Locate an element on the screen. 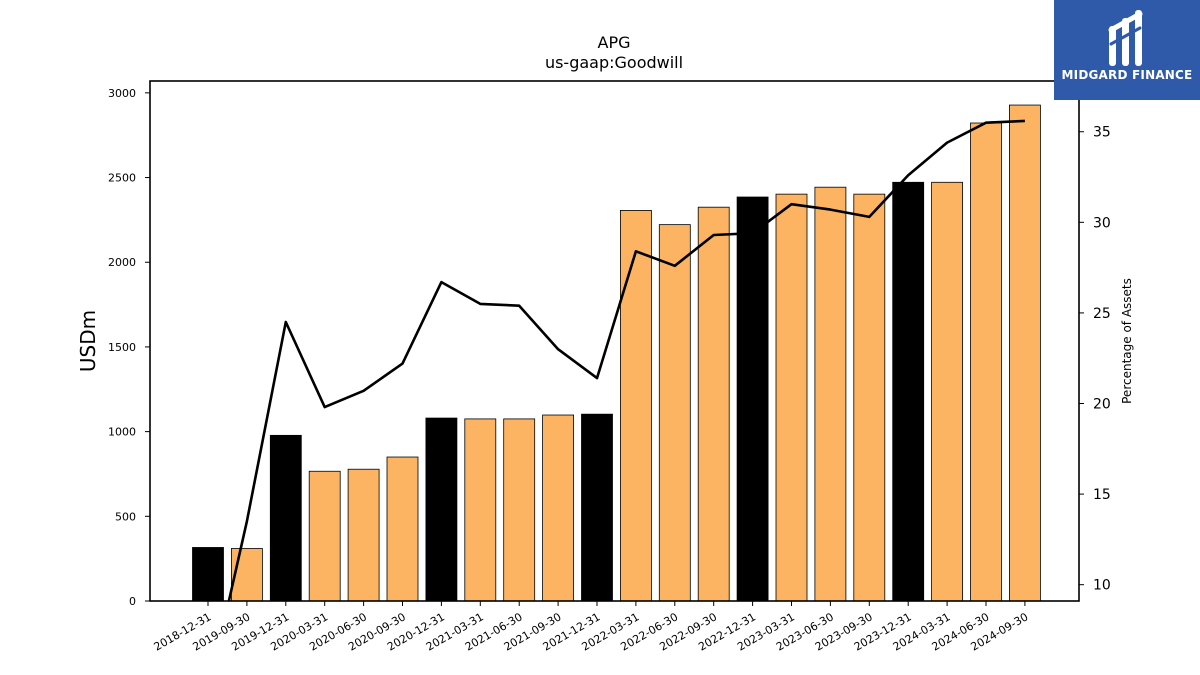 This screenshot has height=675, width=1200. y-tick-label: 500 is located at coordinates (125, 516).